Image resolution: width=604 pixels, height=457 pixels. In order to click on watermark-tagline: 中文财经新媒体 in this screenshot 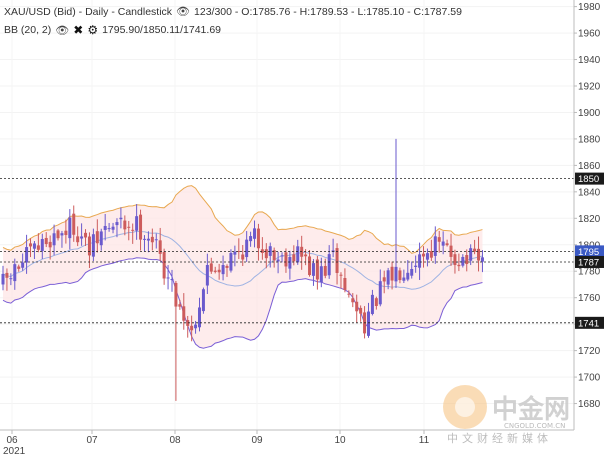, I will do `click(499, 438)`.